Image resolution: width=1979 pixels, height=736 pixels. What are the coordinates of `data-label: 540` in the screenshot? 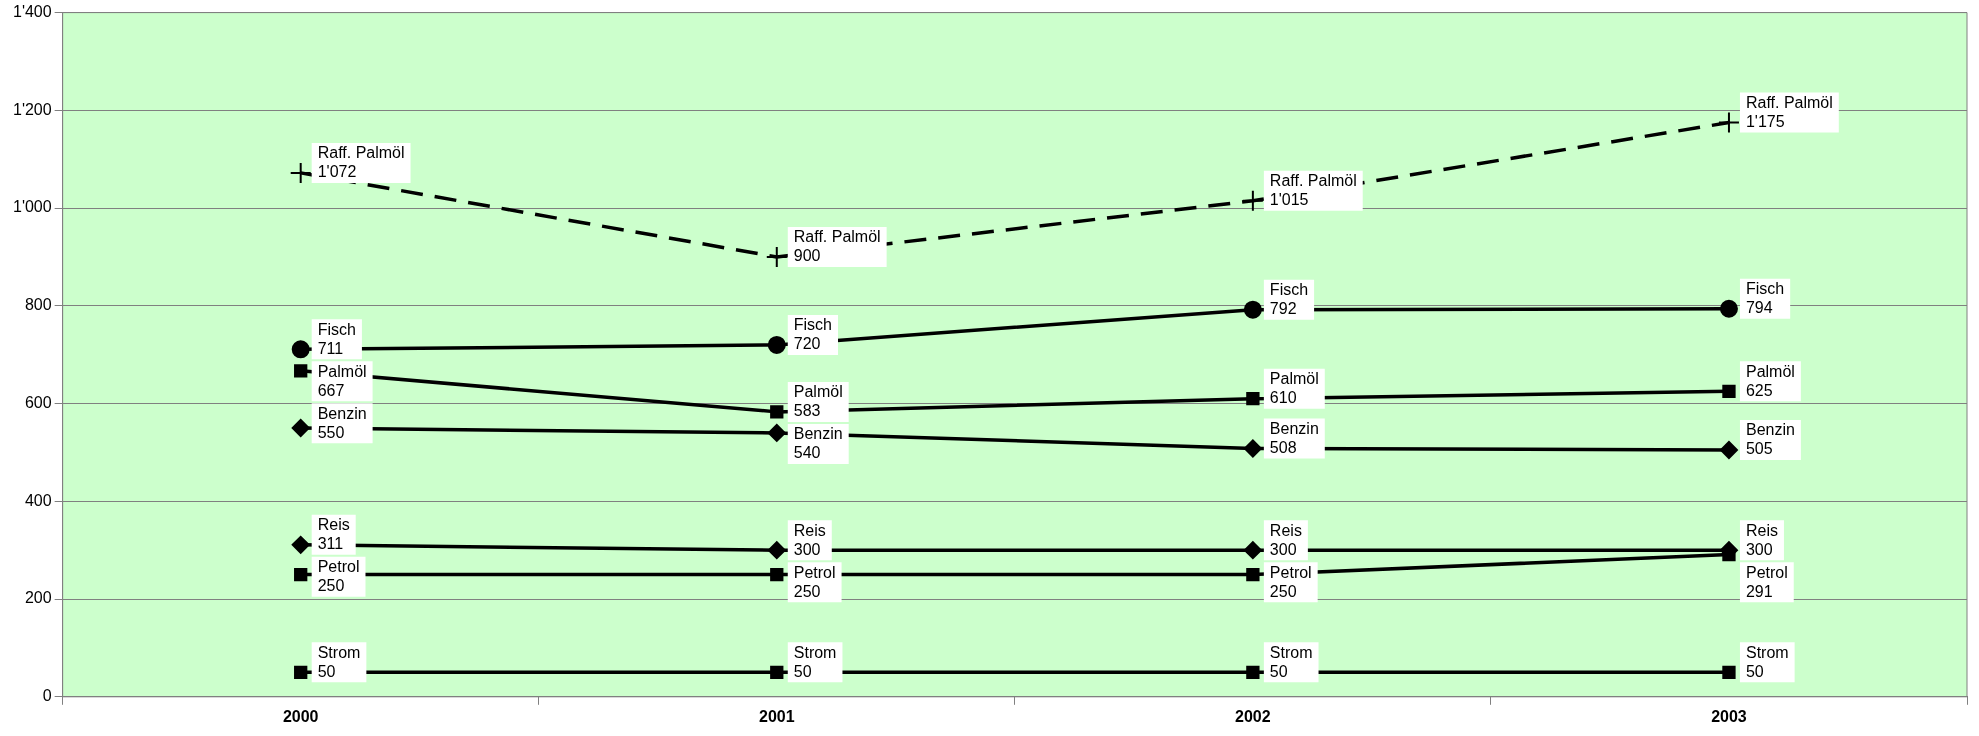 It's located at (807, 453).